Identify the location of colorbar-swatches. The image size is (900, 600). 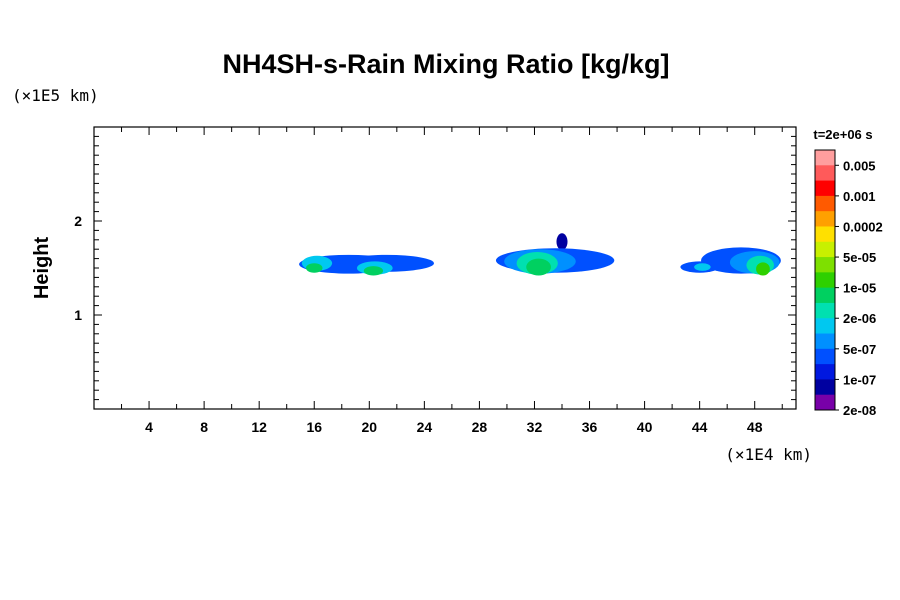
(825, 280).